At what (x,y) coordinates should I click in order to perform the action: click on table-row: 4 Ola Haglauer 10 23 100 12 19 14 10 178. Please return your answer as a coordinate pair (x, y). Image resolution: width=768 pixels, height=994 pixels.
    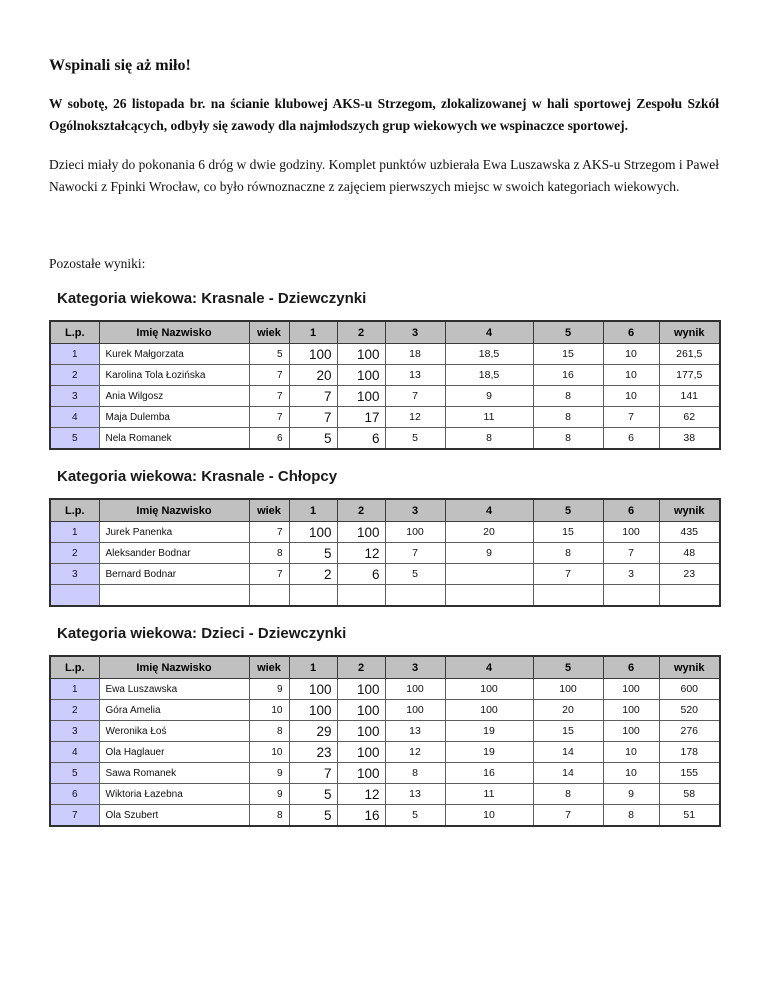
    Looking at the image, I should click on (385, 752).